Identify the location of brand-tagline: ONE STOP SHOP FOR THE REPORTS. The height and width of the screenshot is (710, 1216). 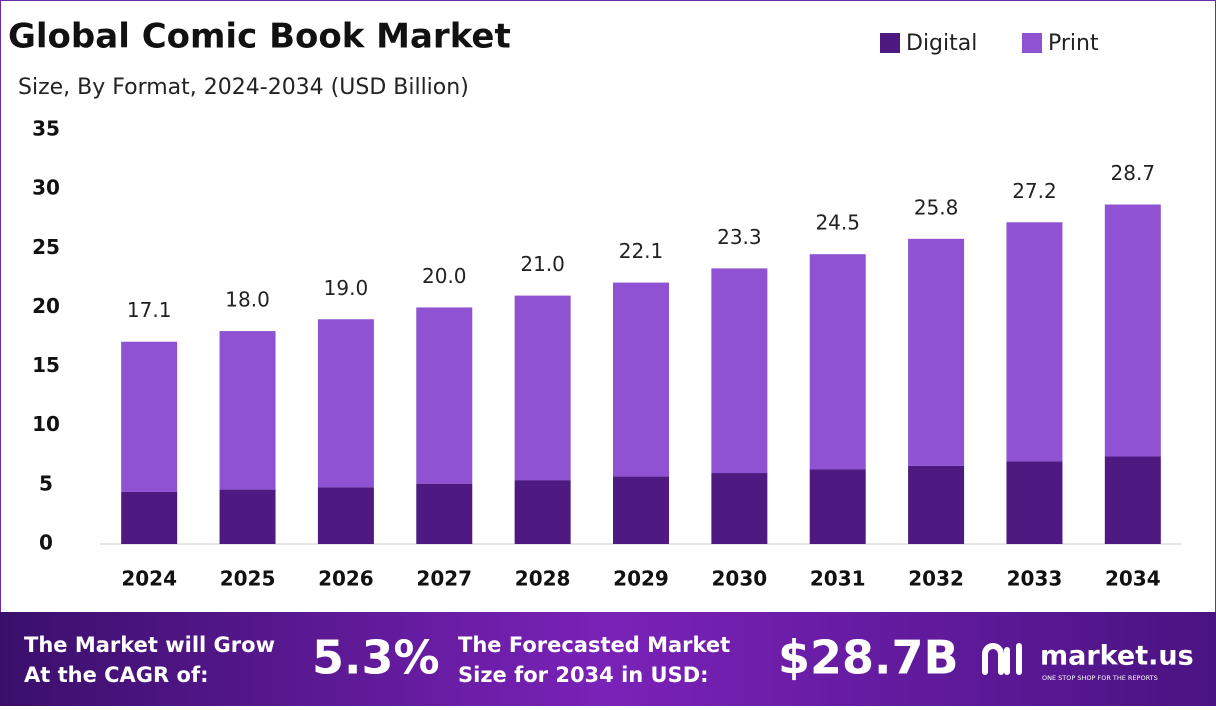
(1100, 678).